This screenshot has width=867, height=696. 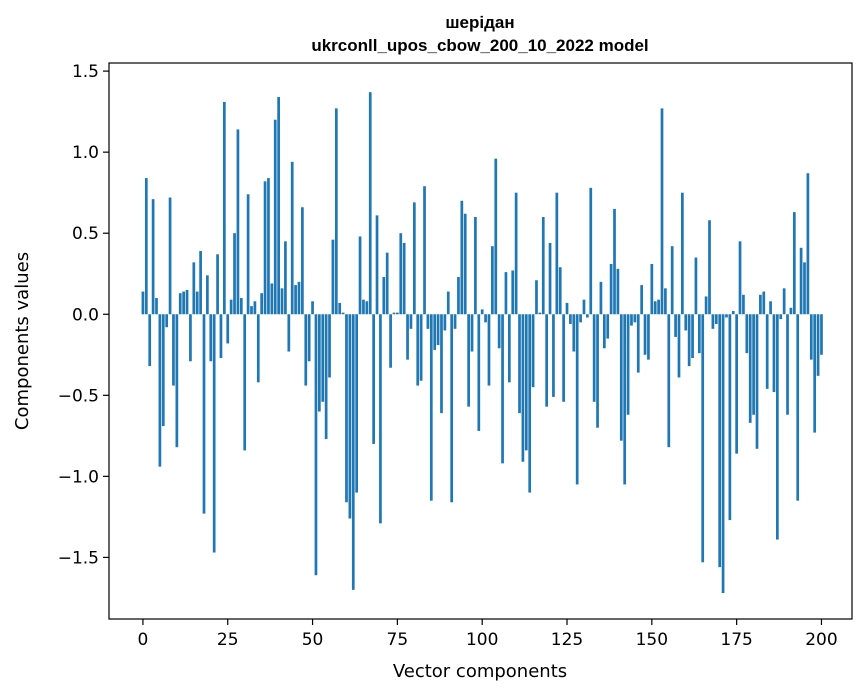 What do you see at coordinates (22, 341) in the screenshot?
I see `y-axis-label: Components values` at bounding box center [22, 341].